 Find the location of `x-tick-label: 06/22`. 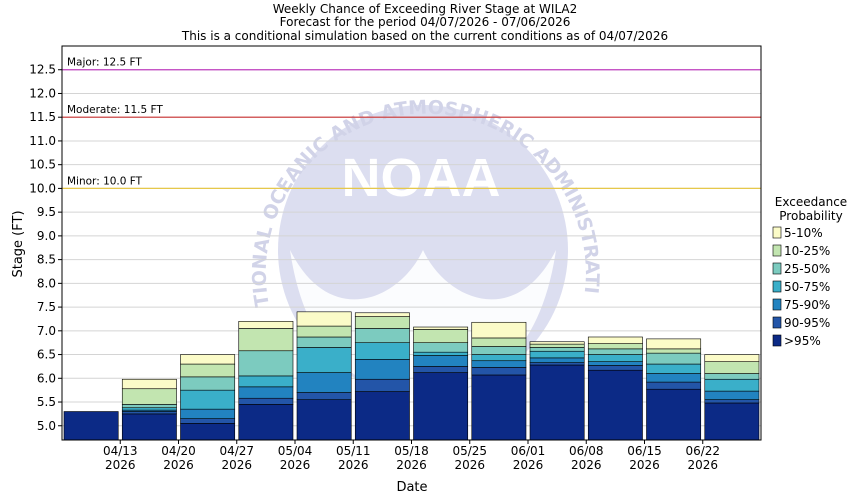

x-tick-label: 06/22 is located at coordinates (702, 451).